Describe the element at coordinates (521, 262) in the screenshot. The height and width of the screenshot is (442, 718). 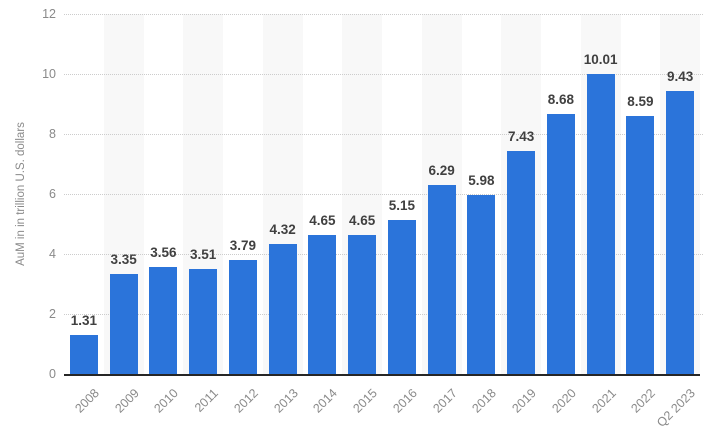
I see `bar-2019` at that location.